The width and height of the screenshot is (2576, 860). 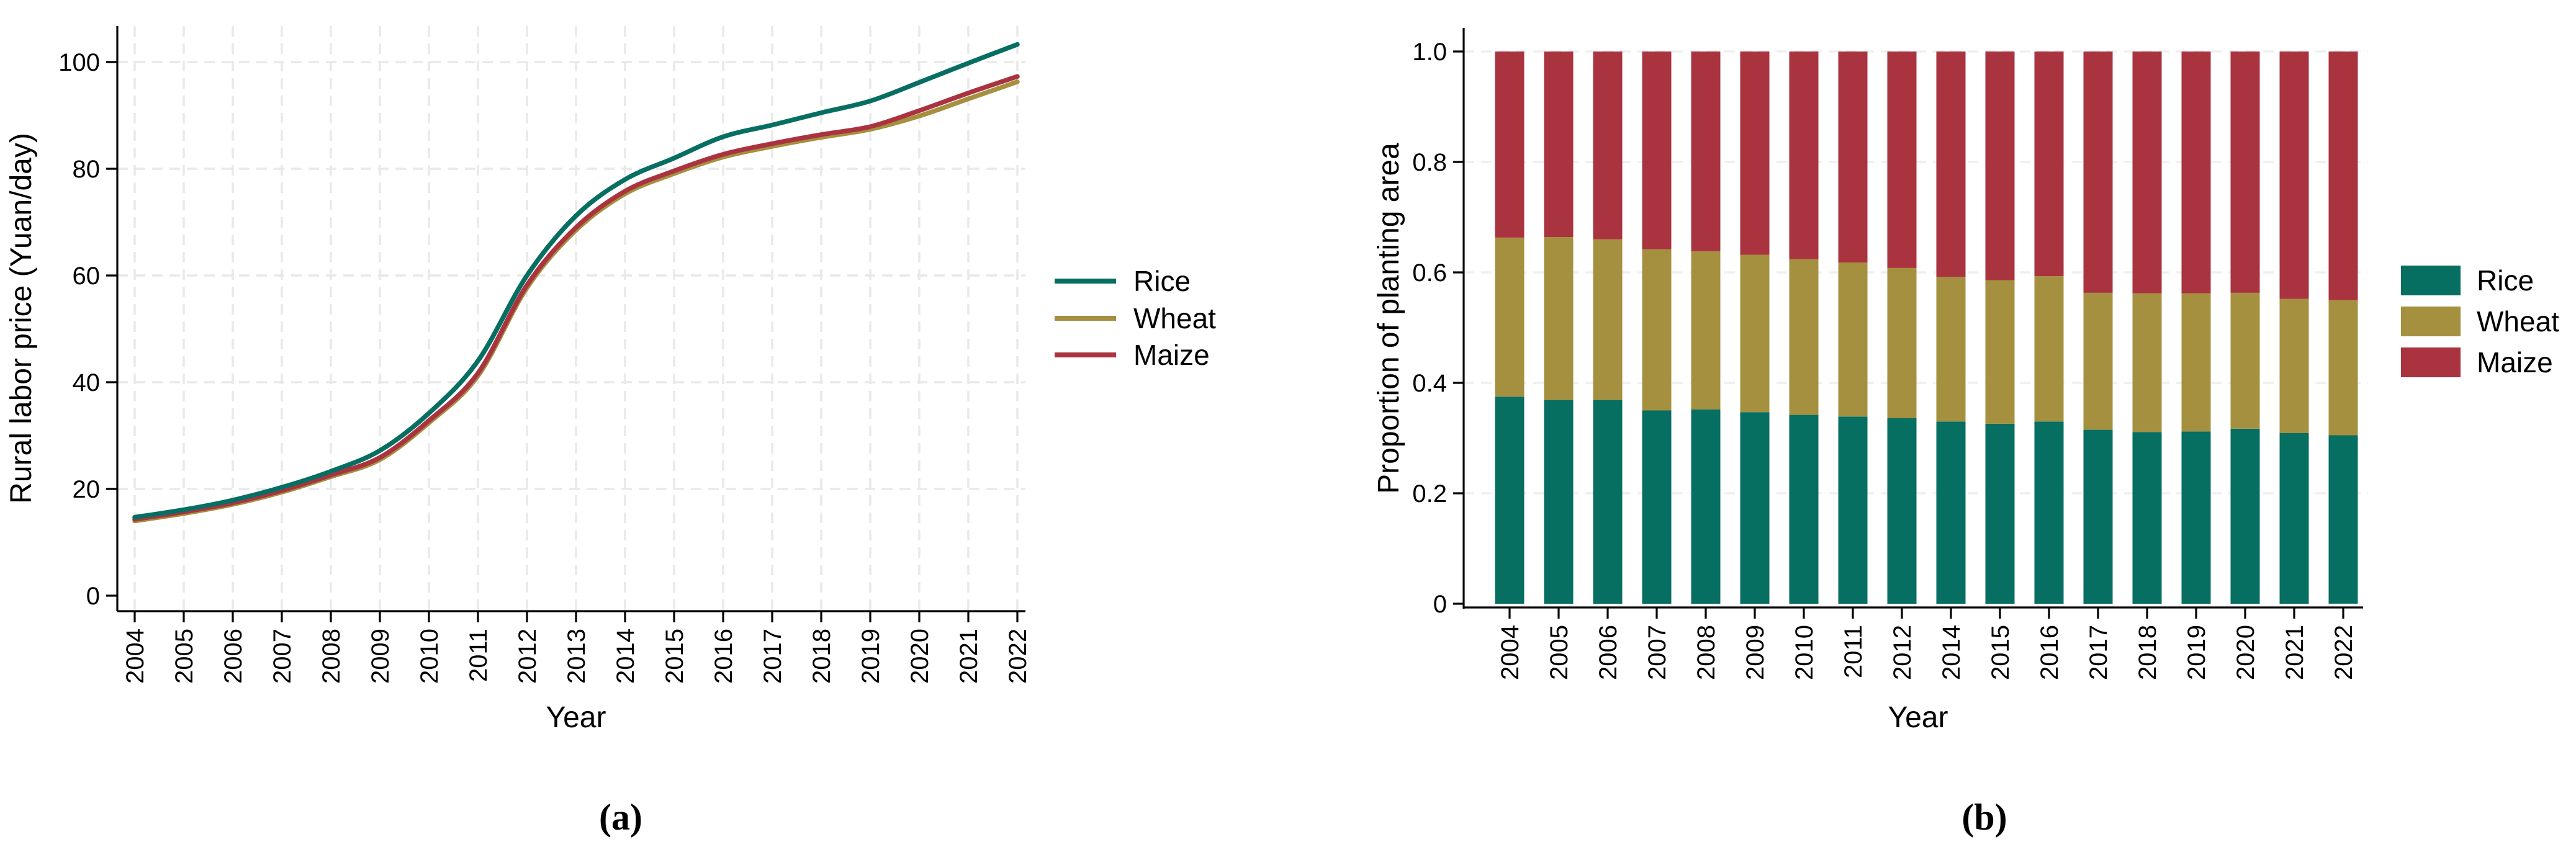 I want to click on y-tick-label: 60, so click(x=87, y=276).